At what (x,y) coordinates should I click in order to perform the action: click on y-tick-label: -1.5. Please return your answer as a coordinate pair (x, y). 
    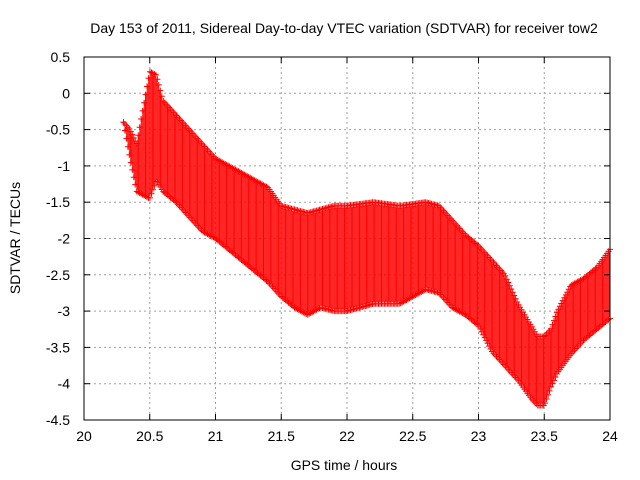
    Looking at the image, I should click on (58, 202).